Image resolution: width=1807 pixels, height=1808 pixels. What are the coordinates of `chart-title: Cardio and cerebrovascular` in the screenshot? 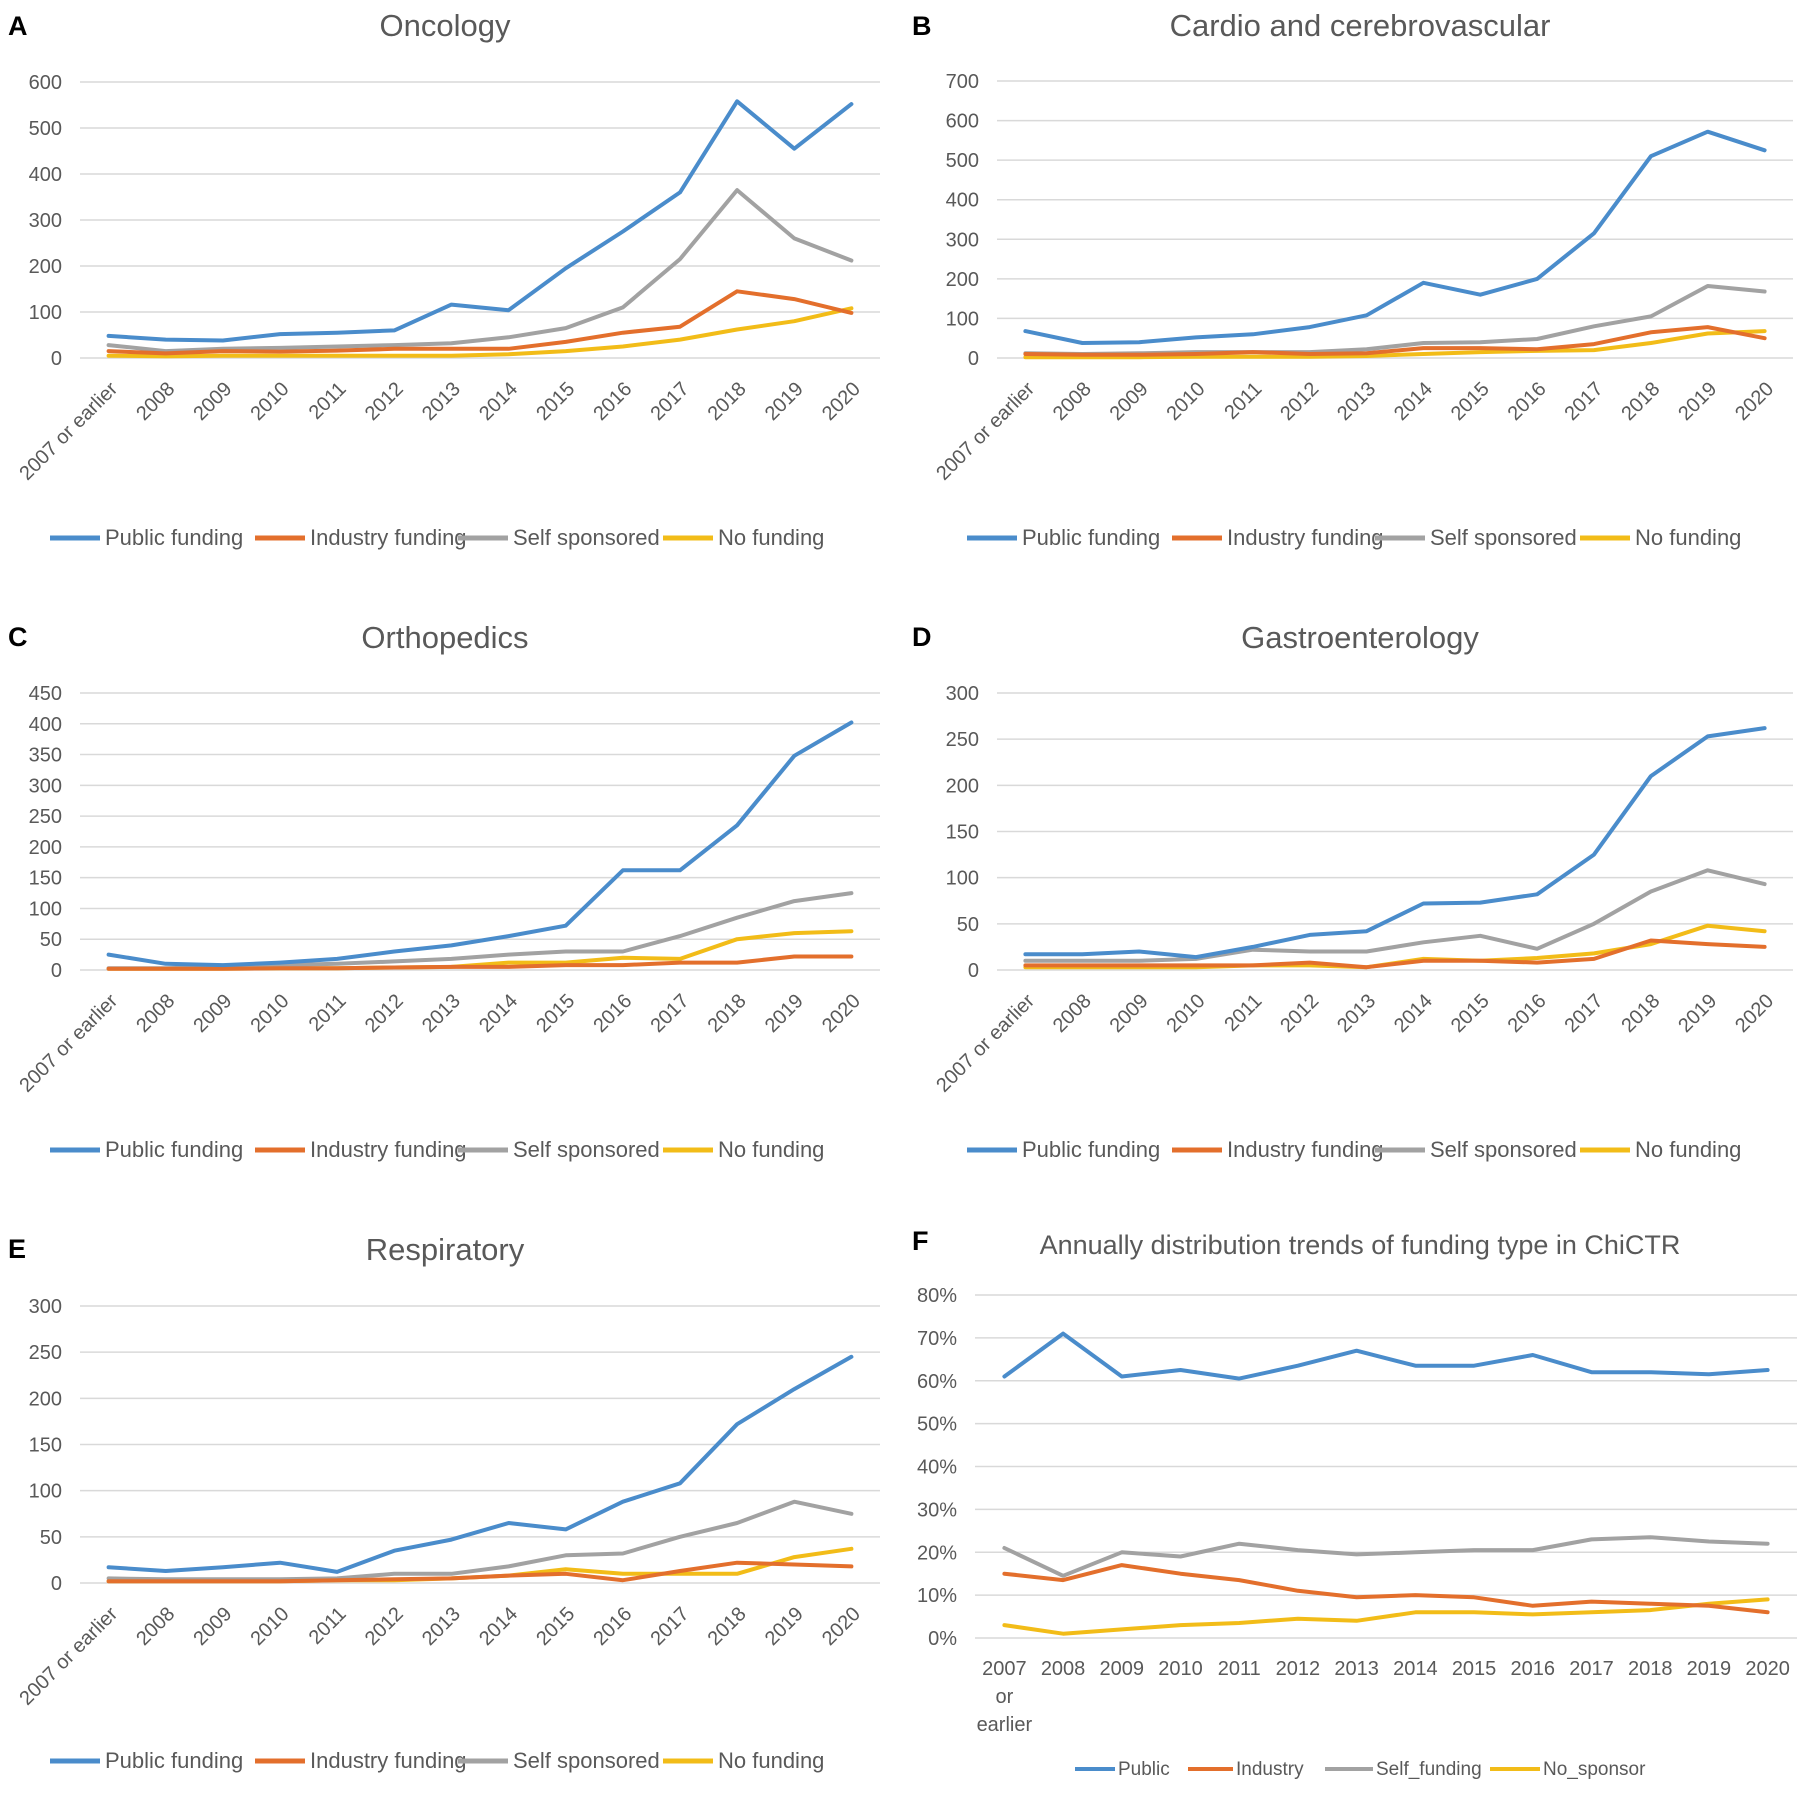 It's located at (1360, 25).